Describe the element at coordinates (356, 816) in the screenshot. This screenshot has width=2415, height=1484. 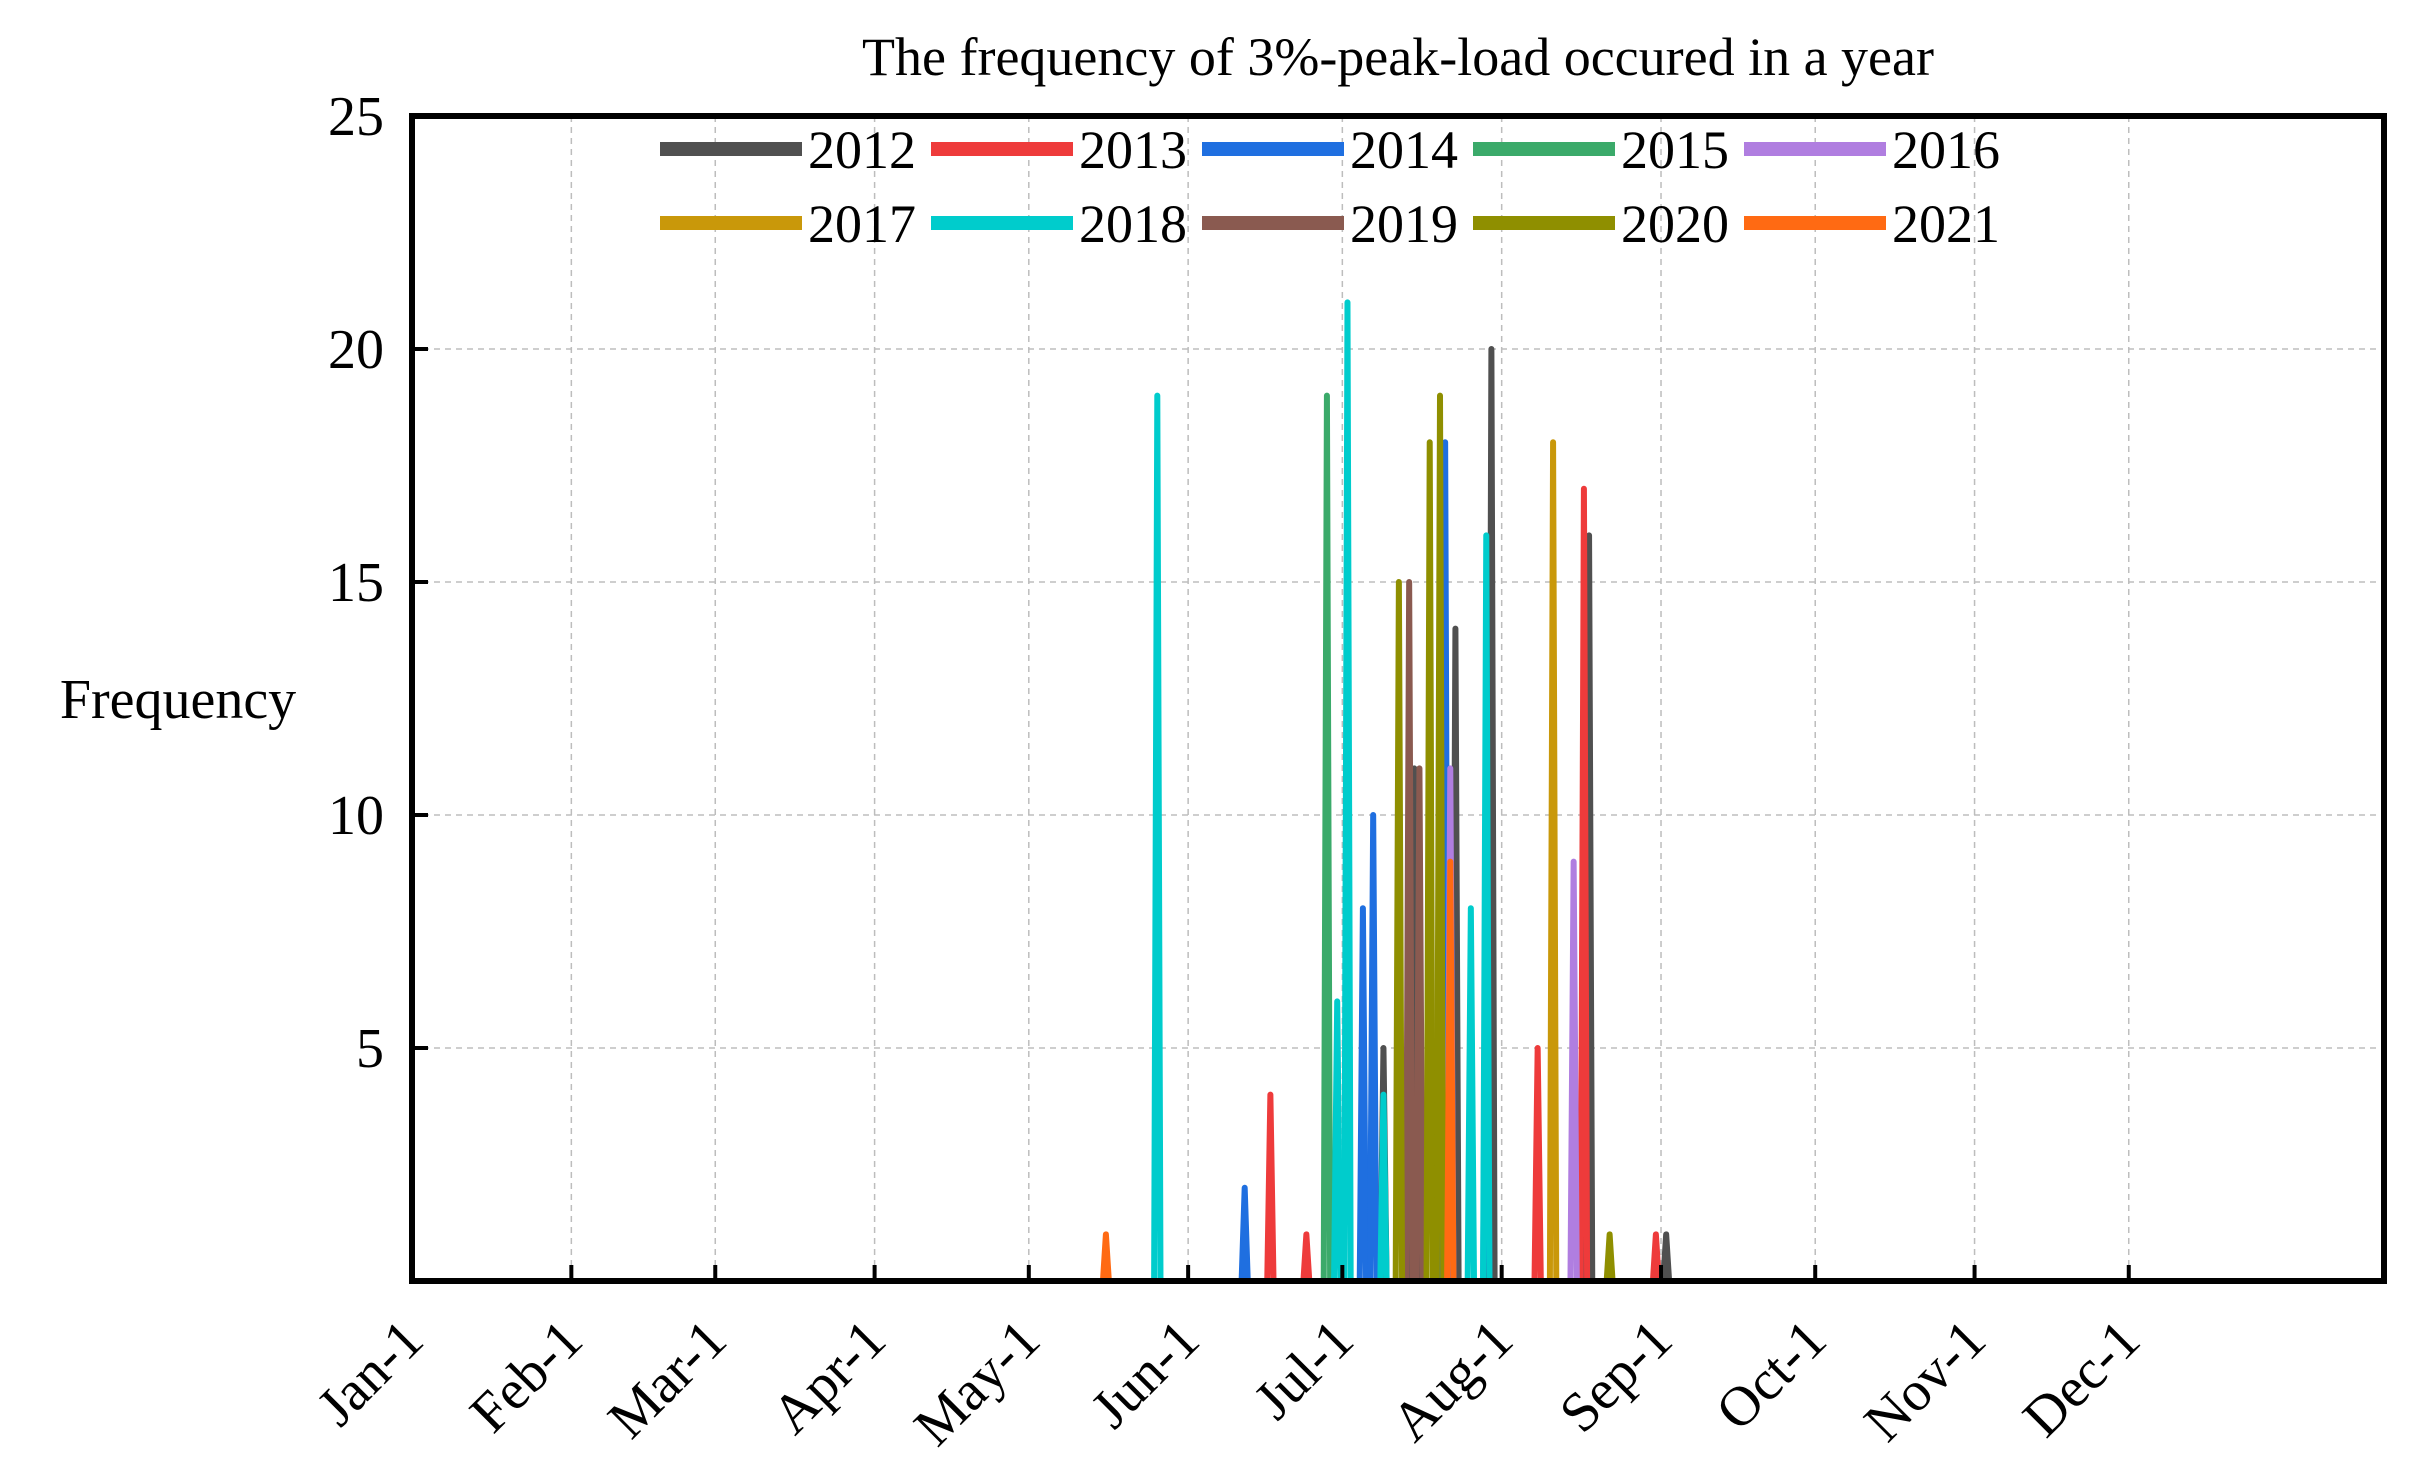
I see `y-tick-label: 10` at that location.